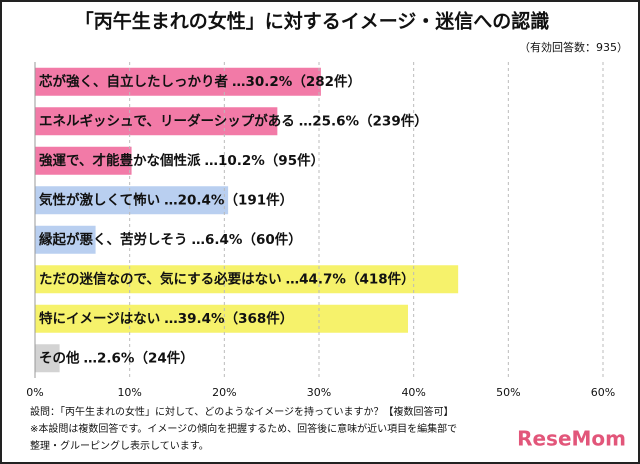 Image resolution: width=640 pixels, height=464 pixels. What do you see at coordinates (167, 120) in the screenshot?
I see `category-label: エネルギッシュで、リーダーシップがある` at bounding box center [167, 120].